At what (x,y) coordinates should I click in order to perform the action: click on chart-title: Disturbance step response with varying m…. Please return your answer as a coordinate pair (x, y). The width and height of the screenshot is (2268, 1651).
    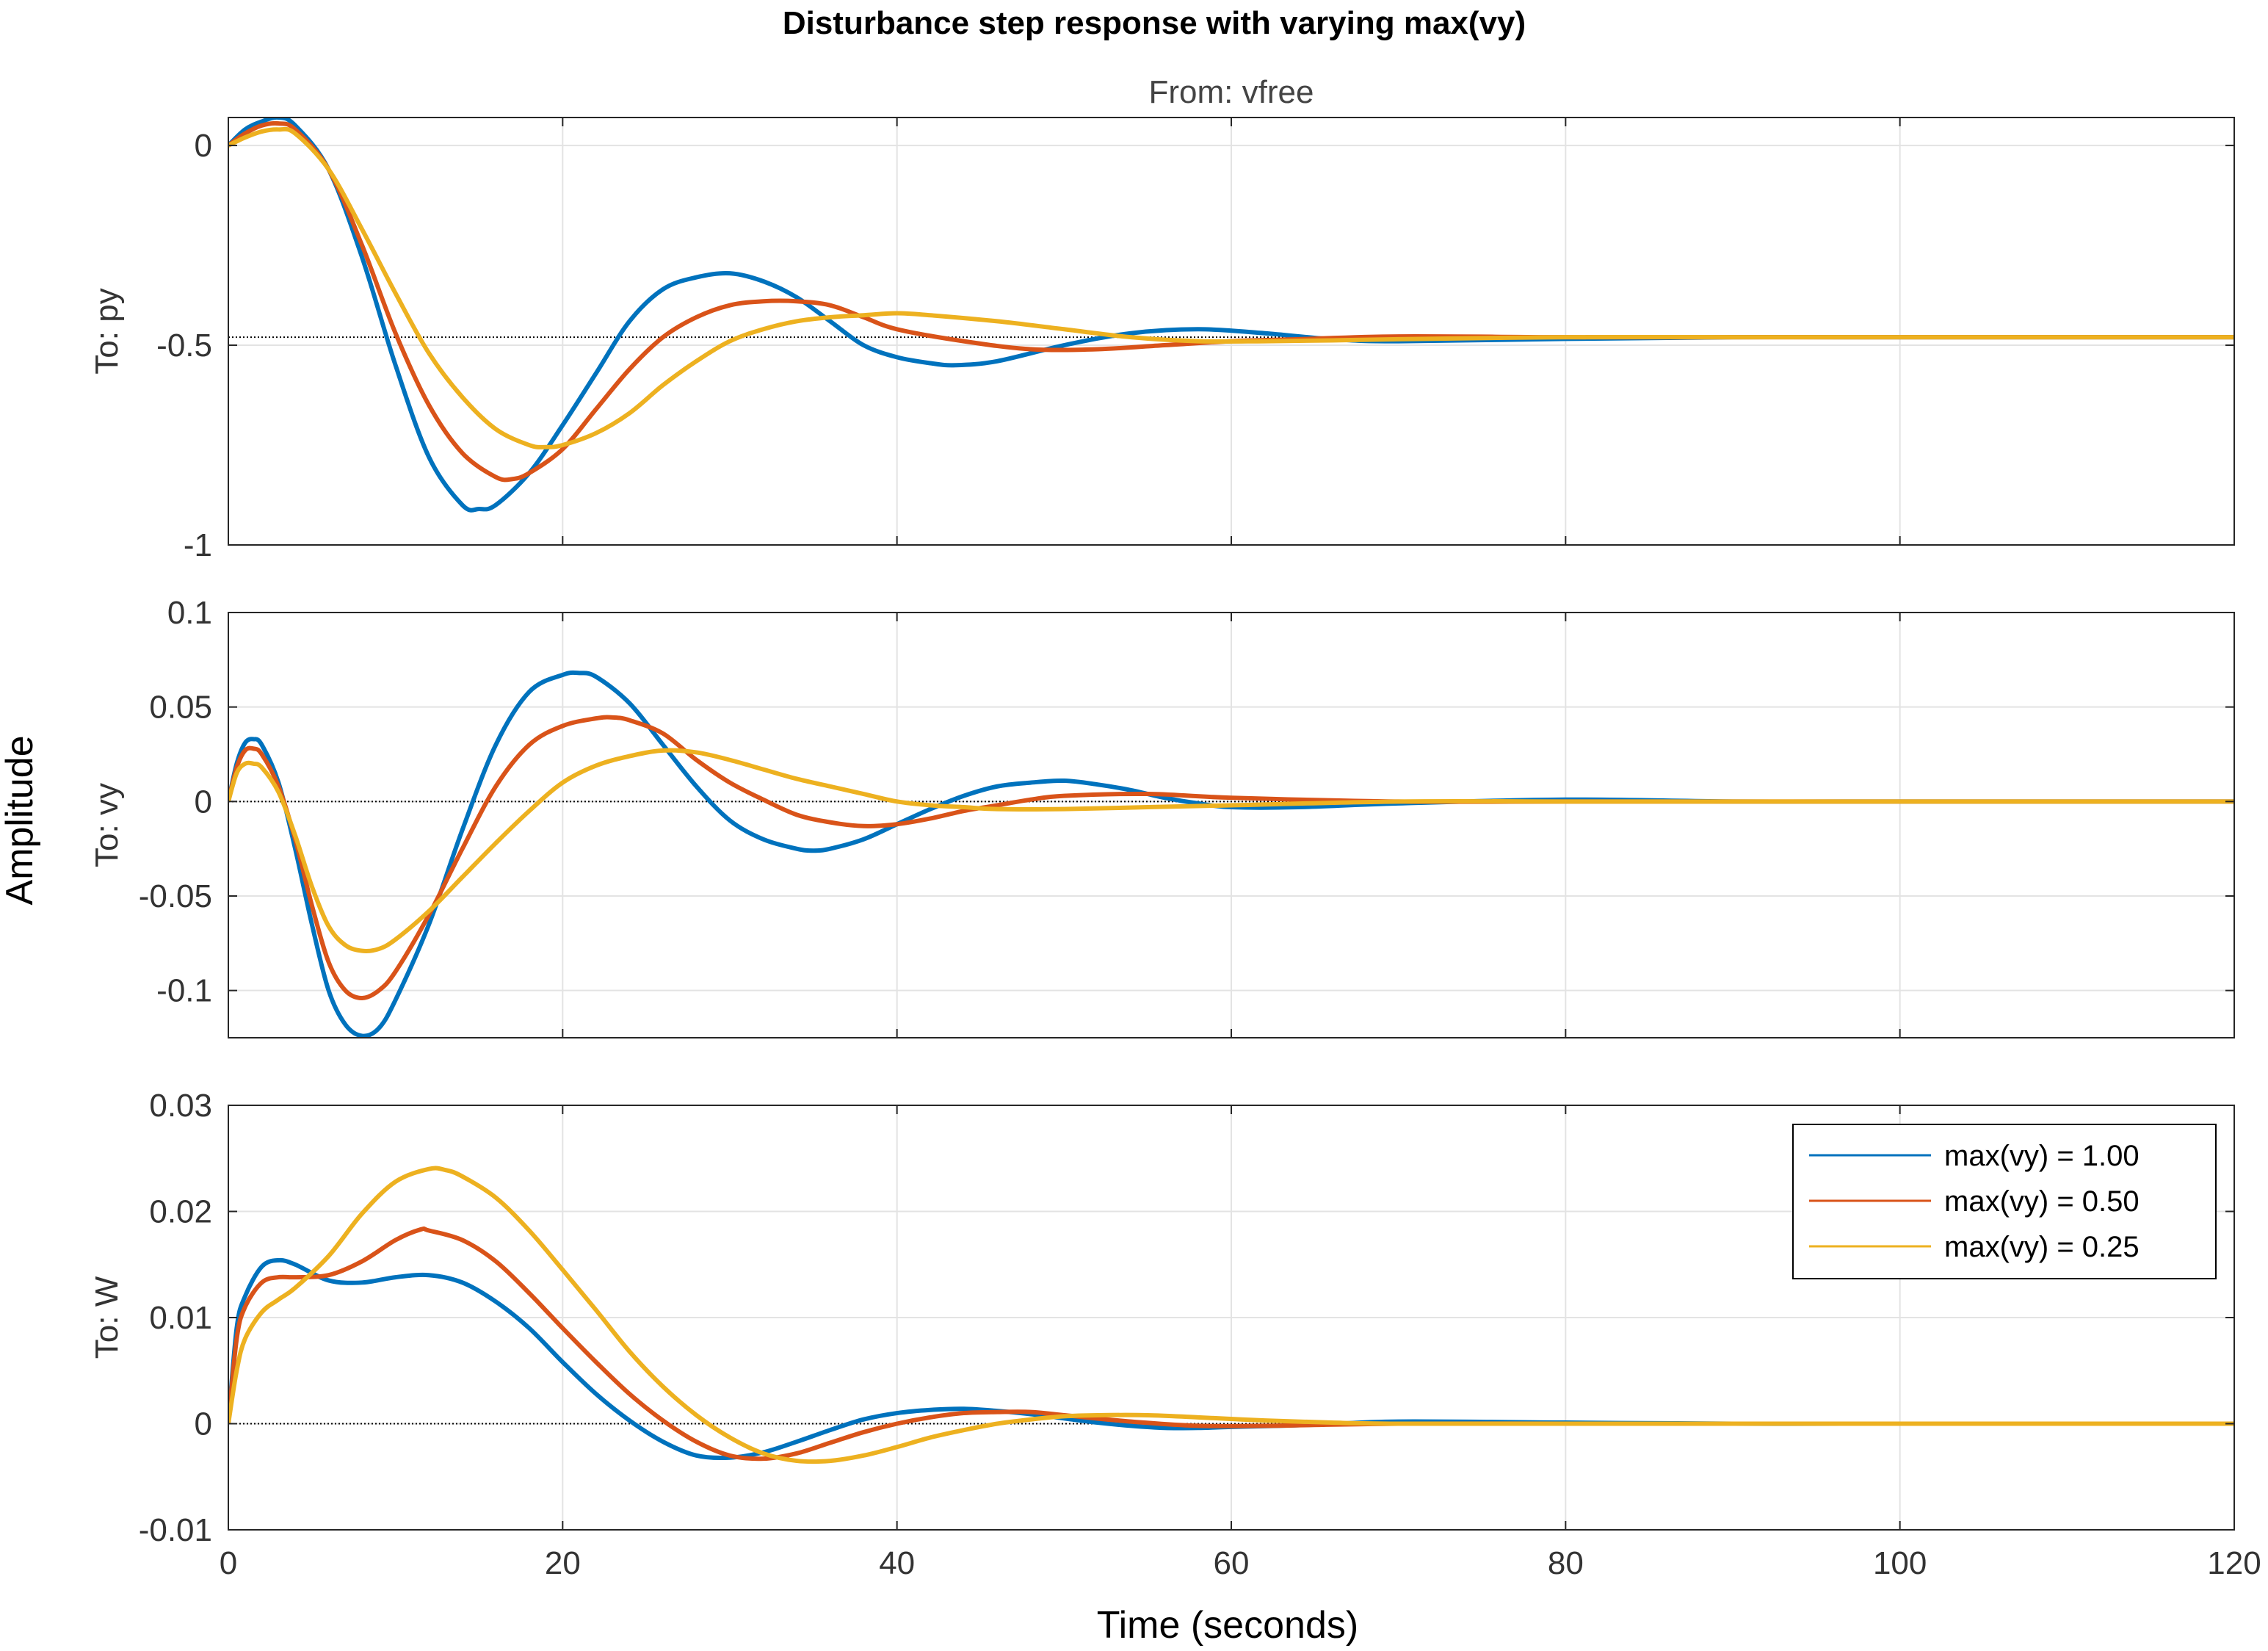
    Looking at the image, I should click on (1154, 23).